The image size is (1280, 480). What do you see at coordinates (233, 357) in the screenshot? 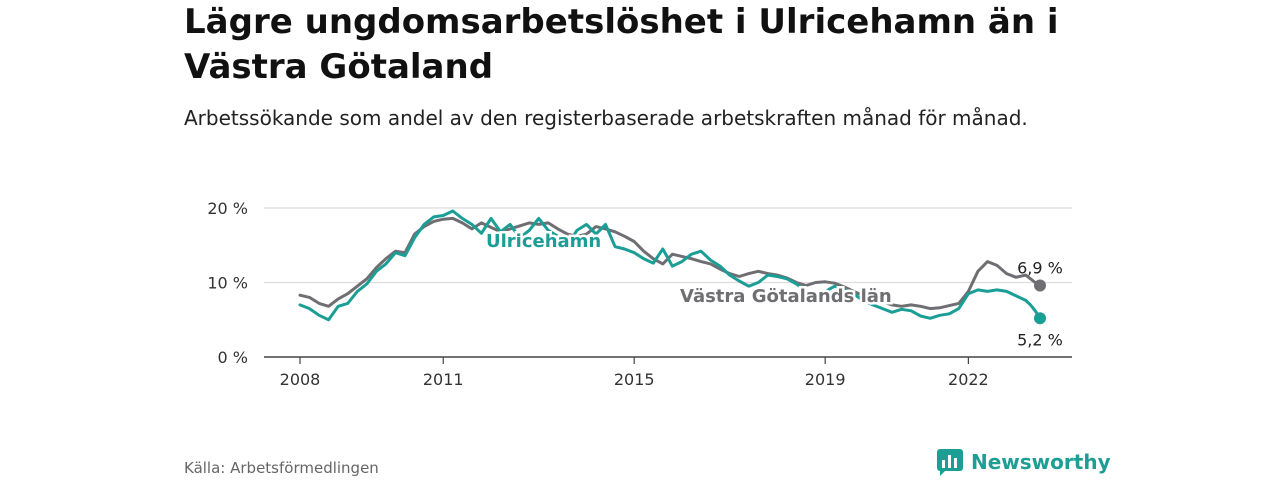
I see `y-tick-label: 0 %` at bounding box center [233, 357].